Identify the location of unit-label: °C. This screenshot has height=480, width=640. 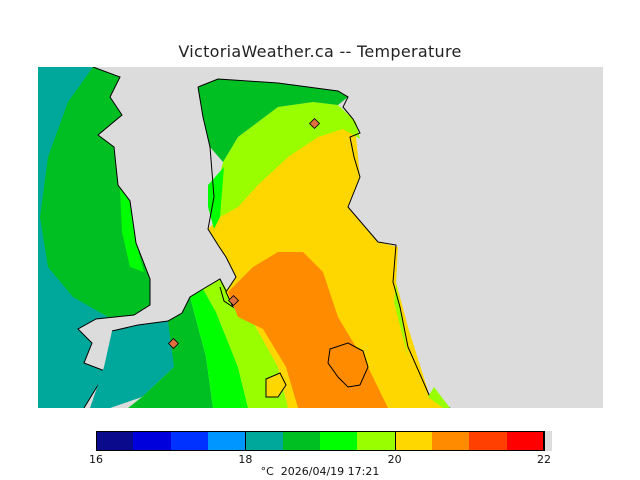
(267, 471).